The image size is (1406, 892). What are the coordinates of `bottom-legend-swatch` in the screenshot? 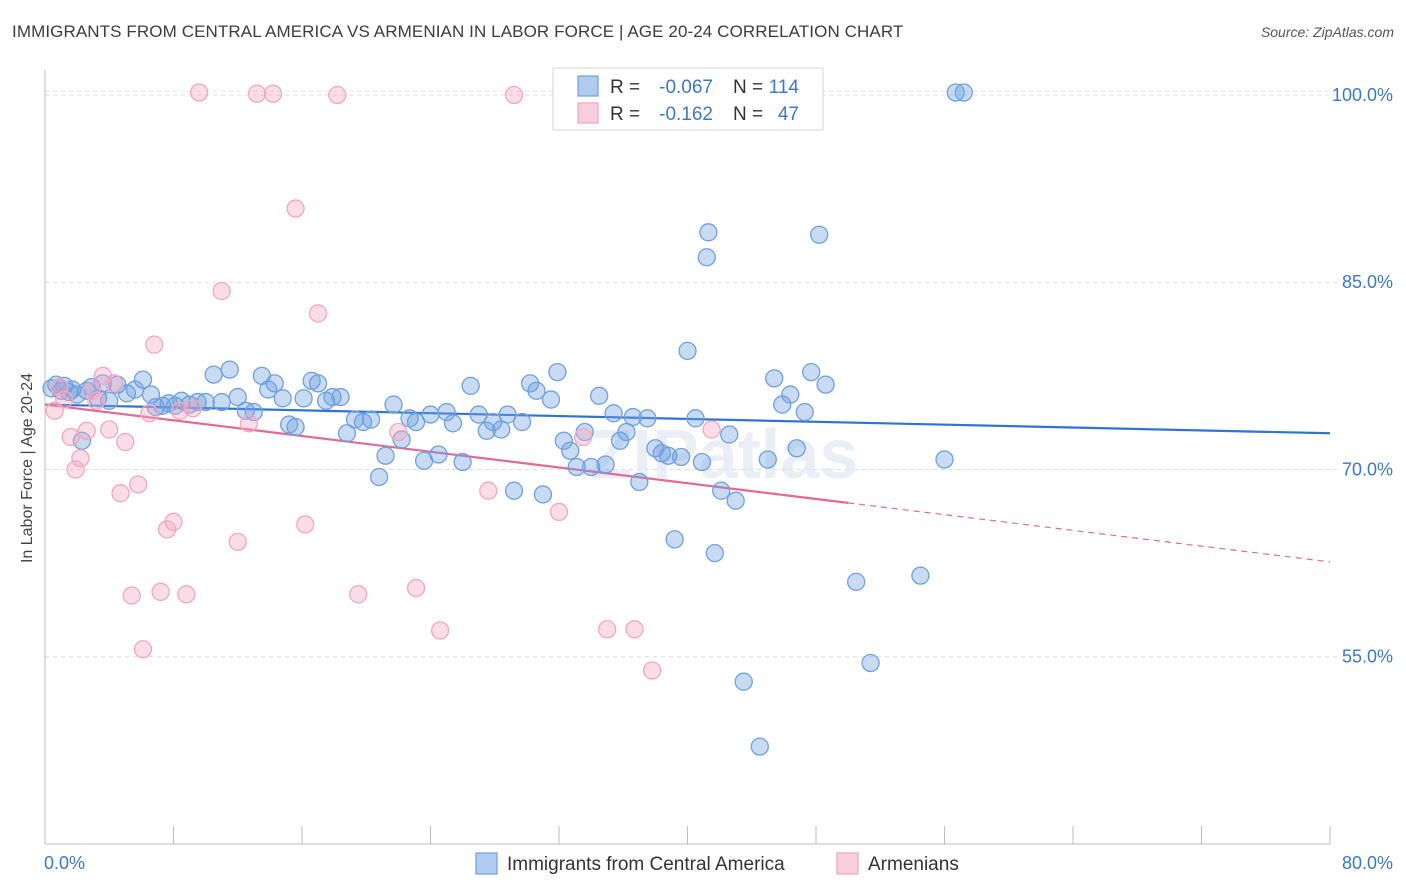 It's located at (486, 863).